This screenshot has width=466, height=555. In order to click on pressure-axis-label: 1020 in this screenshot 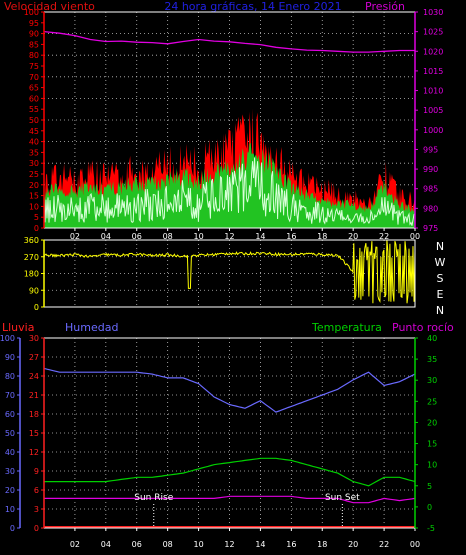, I will do `click(433, 51)`.